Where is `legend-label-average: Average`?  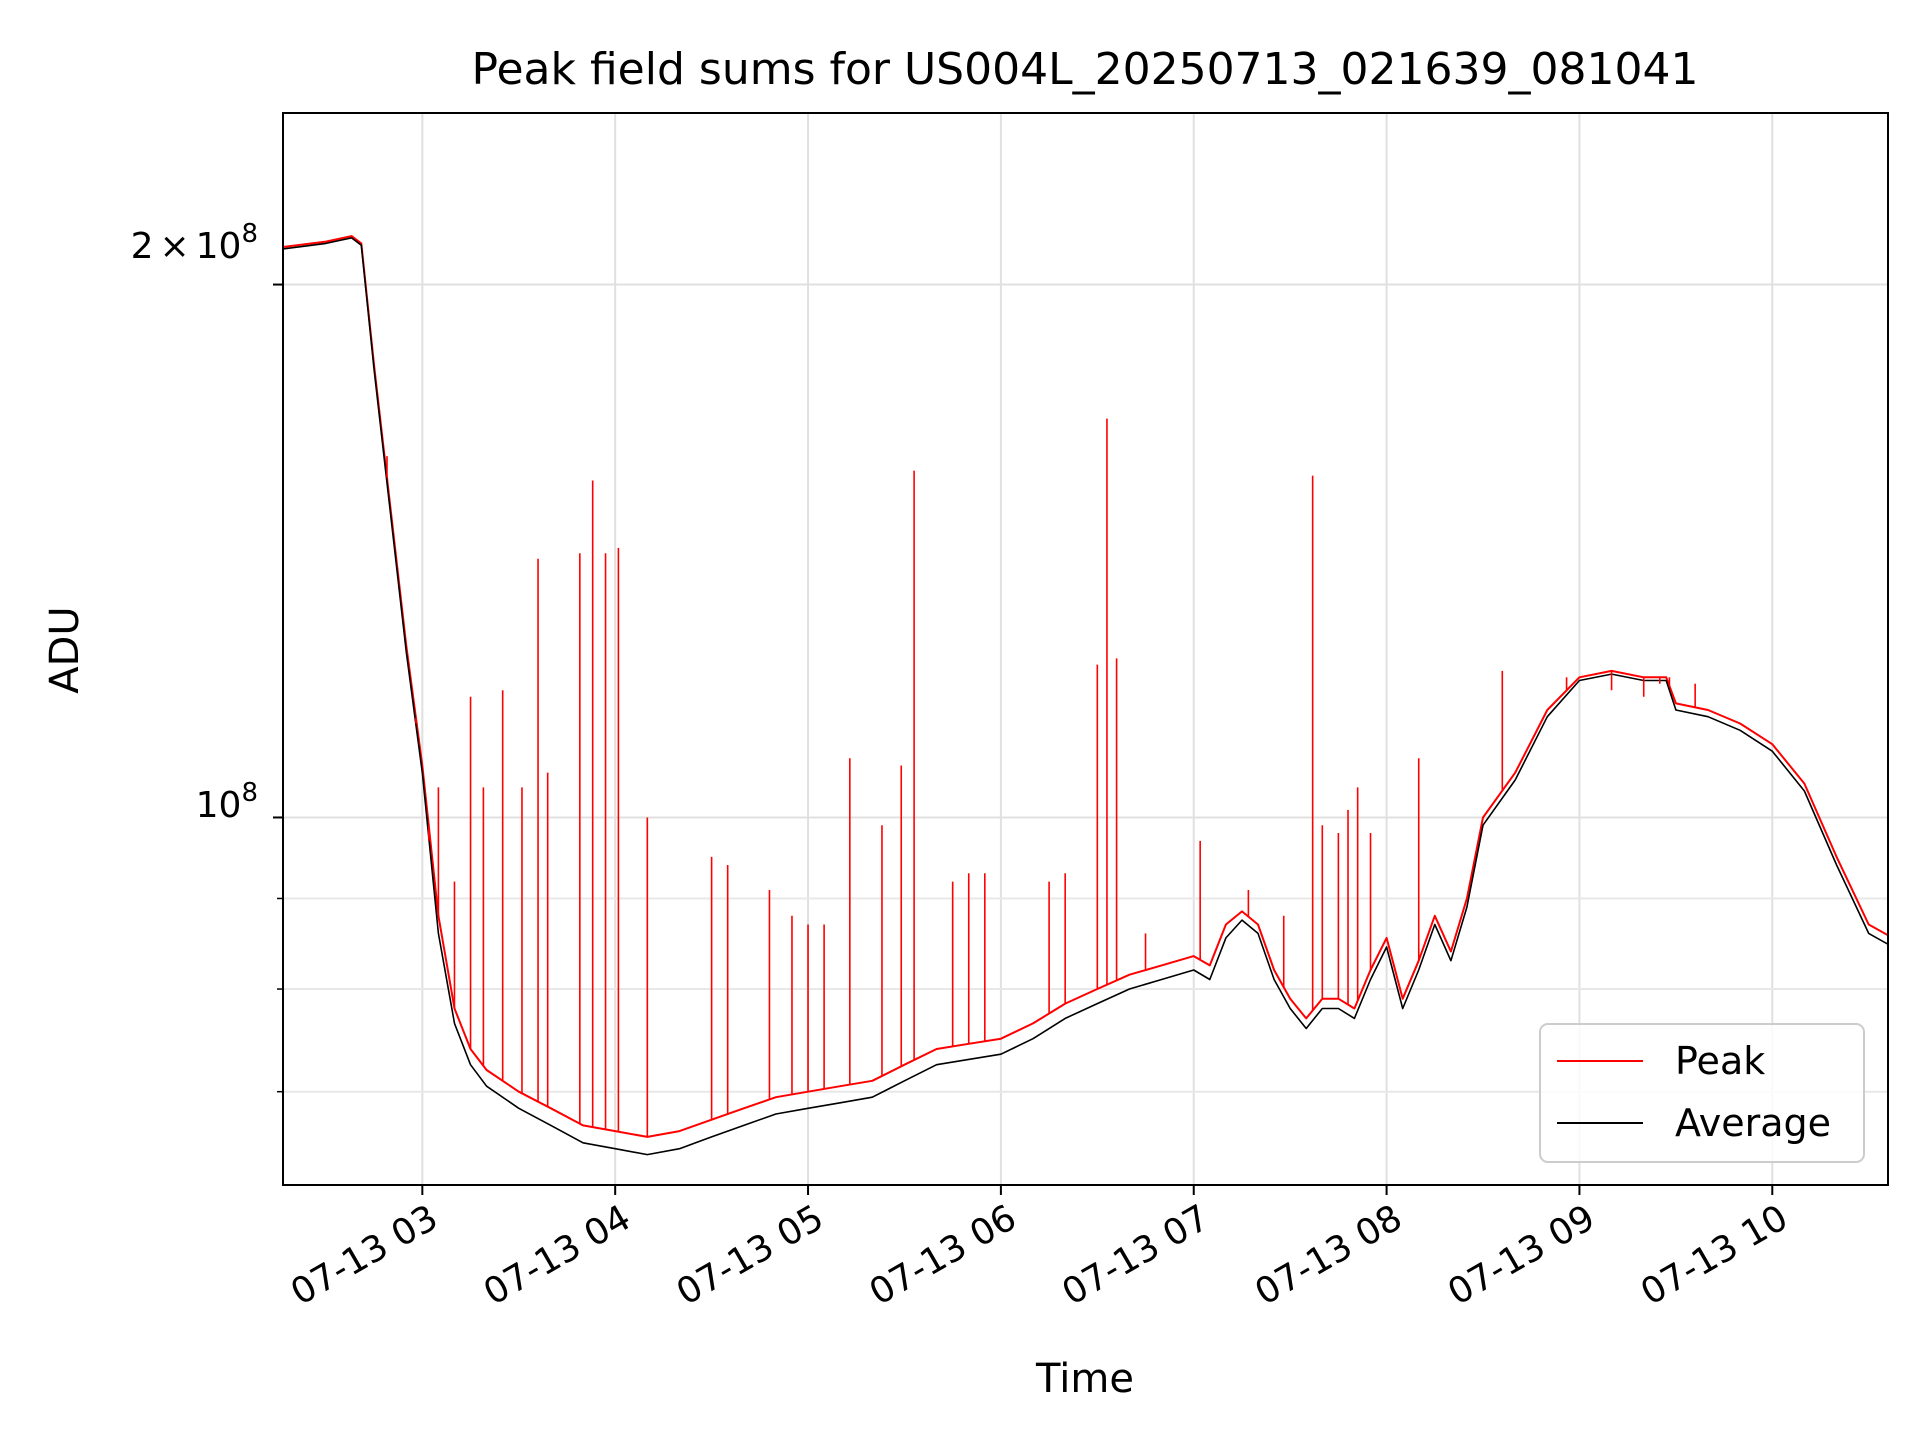 legend-label-average: Average is located at coordinates (1753, 1123).